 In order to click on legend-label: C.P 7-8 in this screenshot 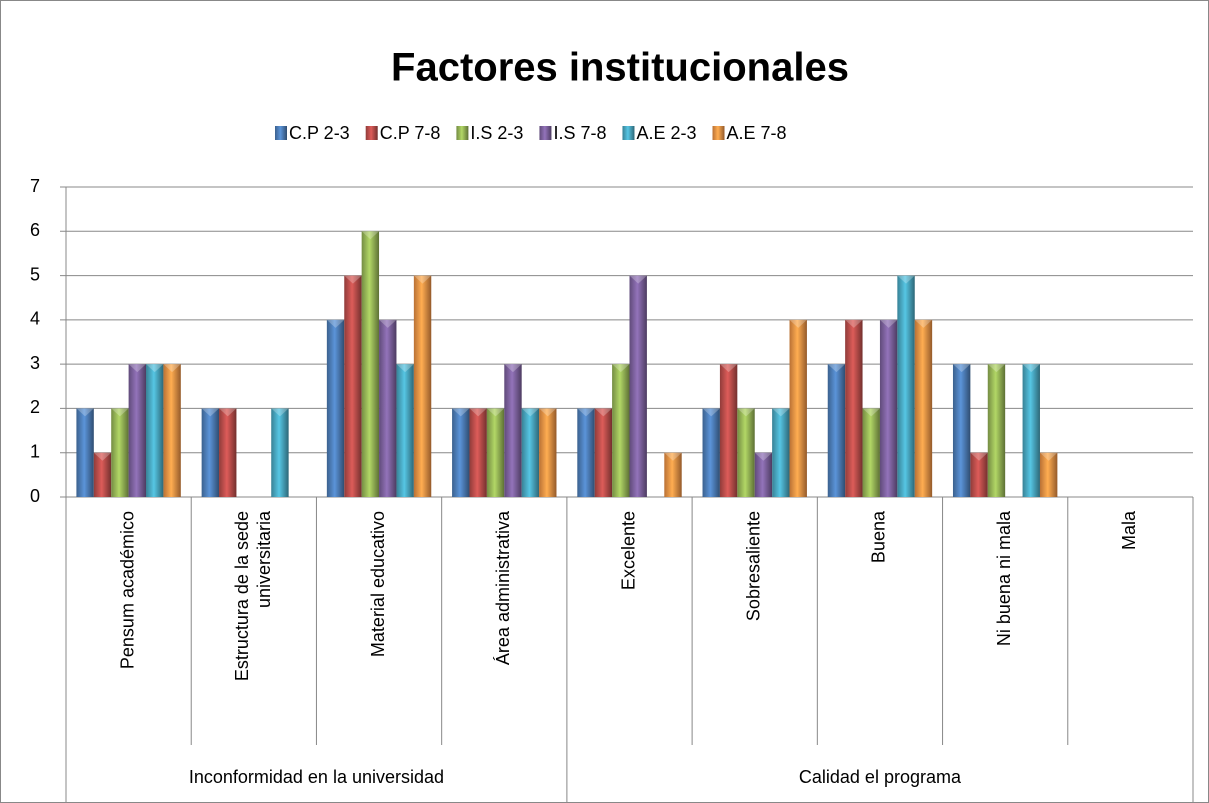, I will do `click(410, 133)`.